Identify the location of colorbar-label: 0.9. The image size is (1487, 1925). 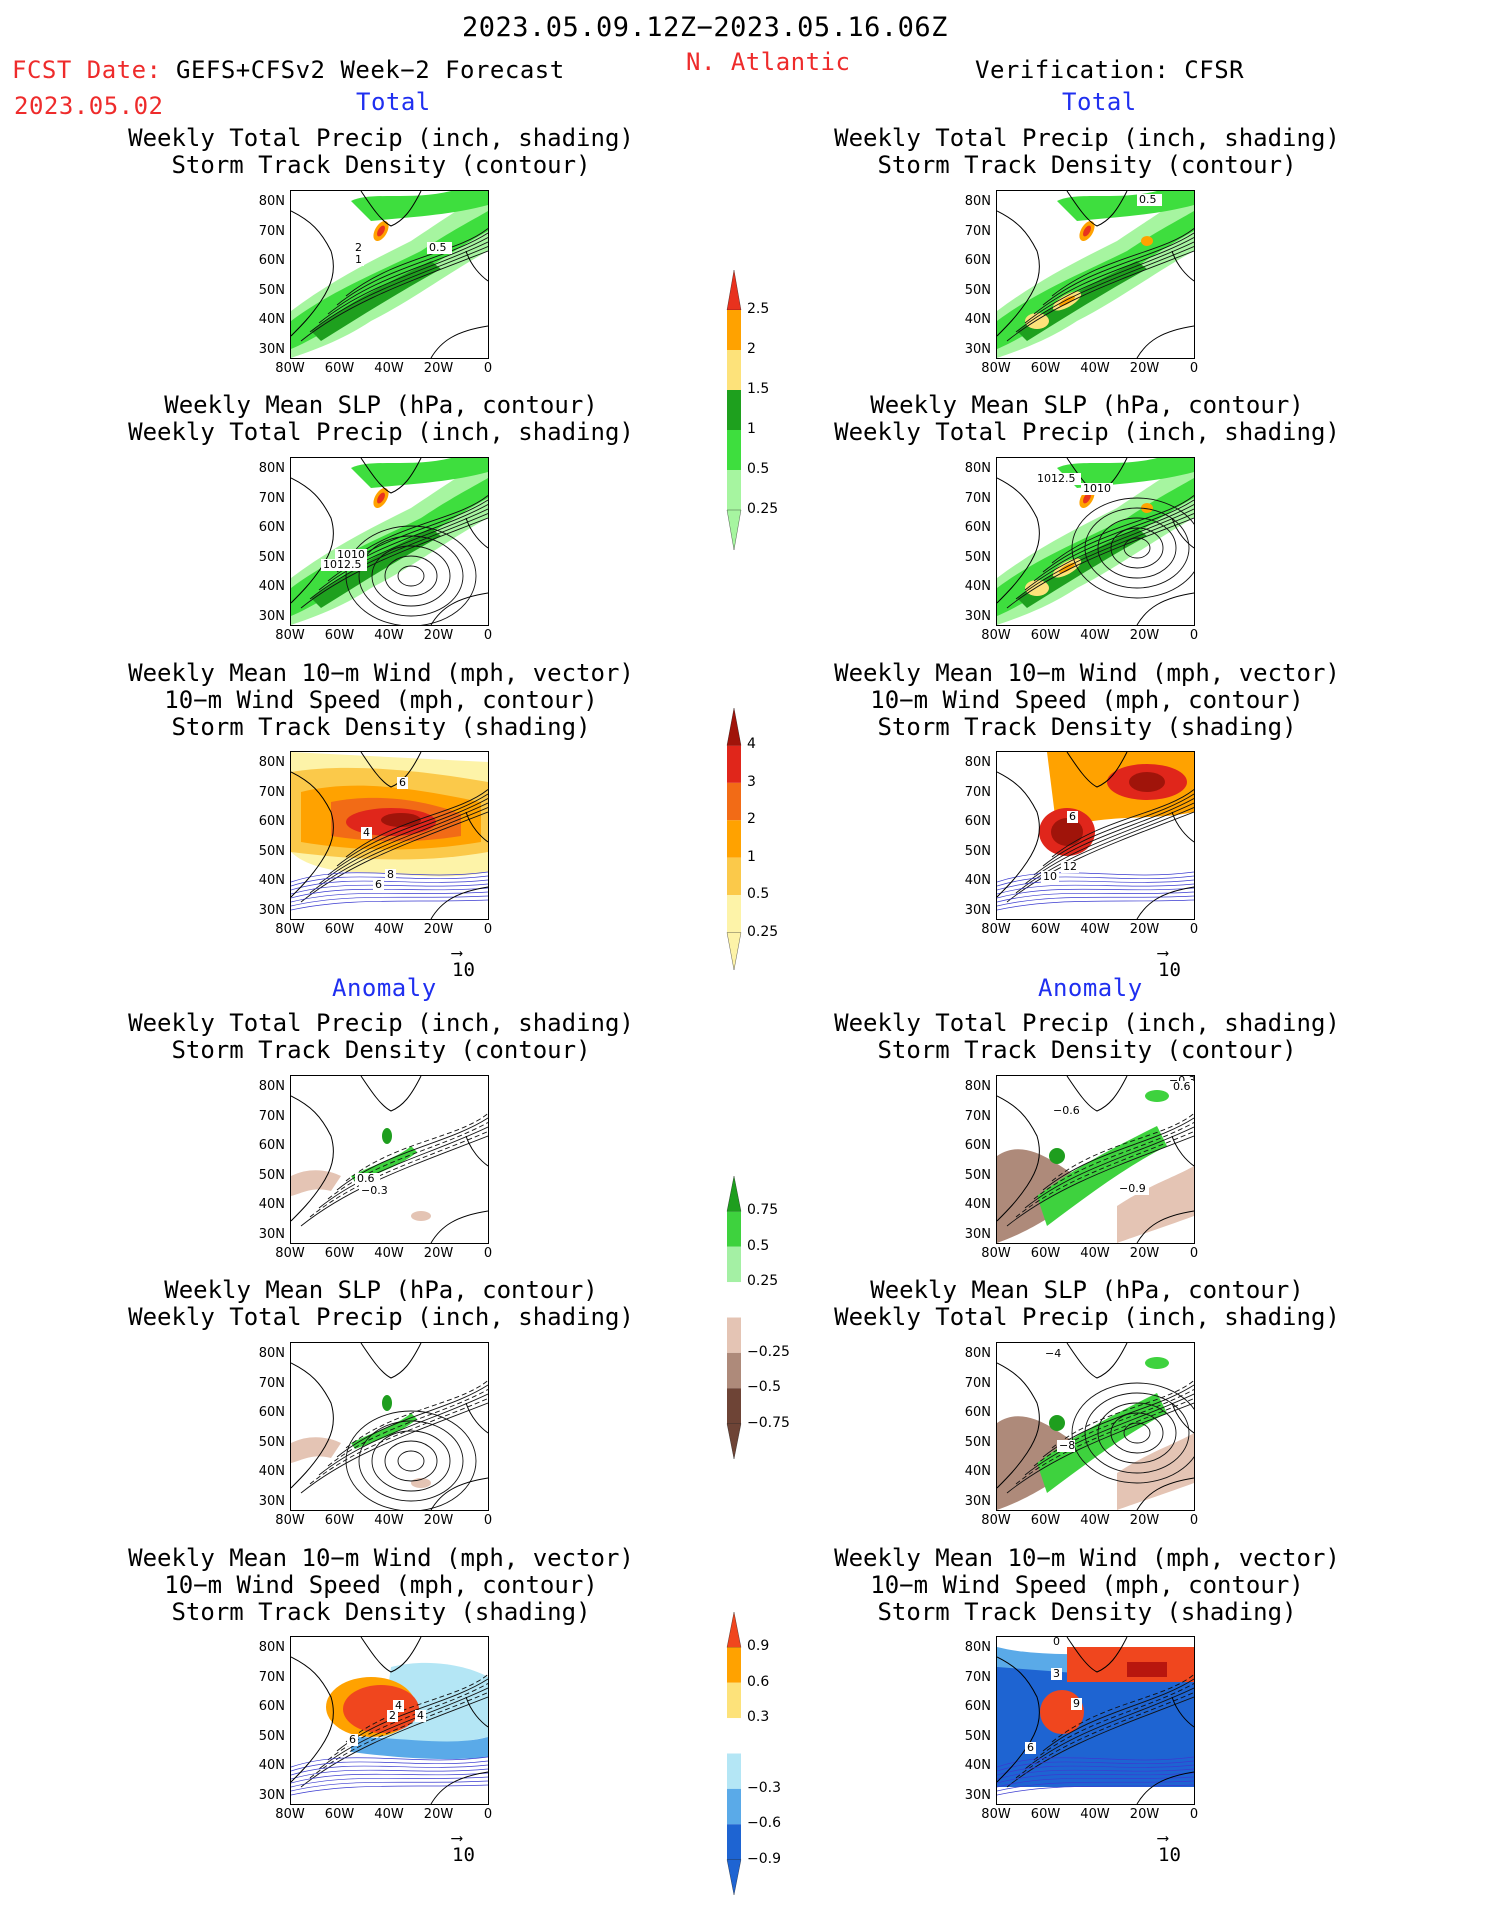
(758, 1646).